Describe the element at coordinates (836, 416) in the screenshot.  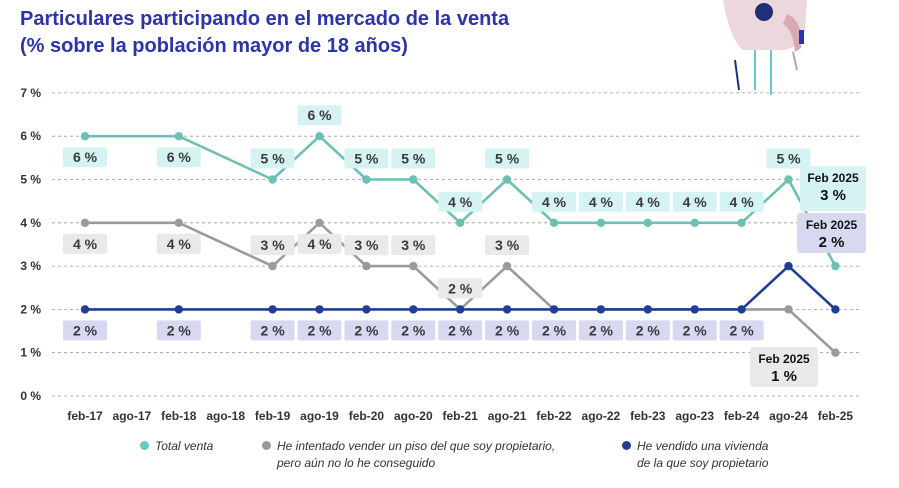
I see `x-tick-label: feb-25` at that location.